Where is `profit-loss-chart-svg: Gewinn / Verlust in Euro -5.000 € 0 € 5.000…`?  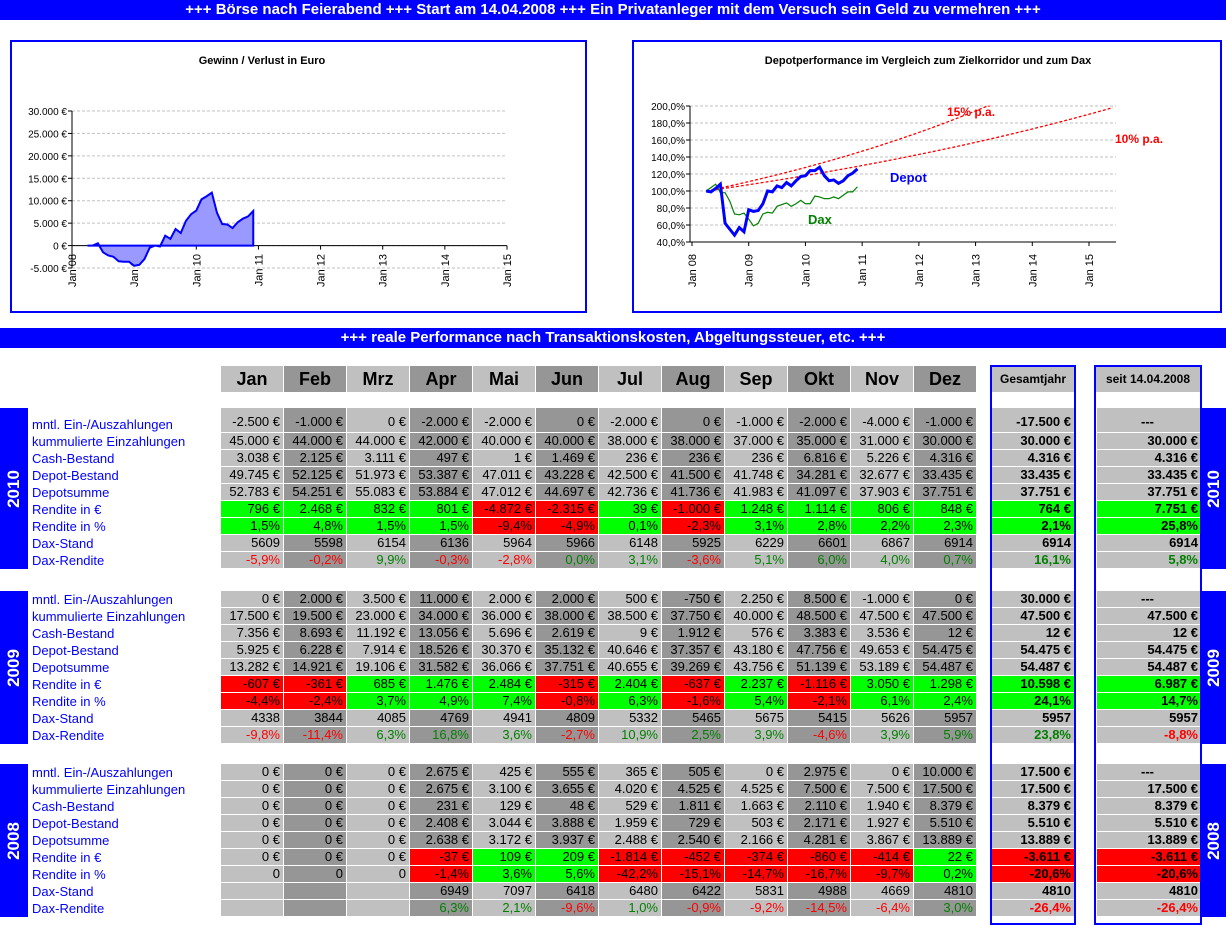 profit-loss-chart-svg: Gewinn / Verlust in Euro -5.000 € 0 € 5.000… is located at coordinates (271, 171).